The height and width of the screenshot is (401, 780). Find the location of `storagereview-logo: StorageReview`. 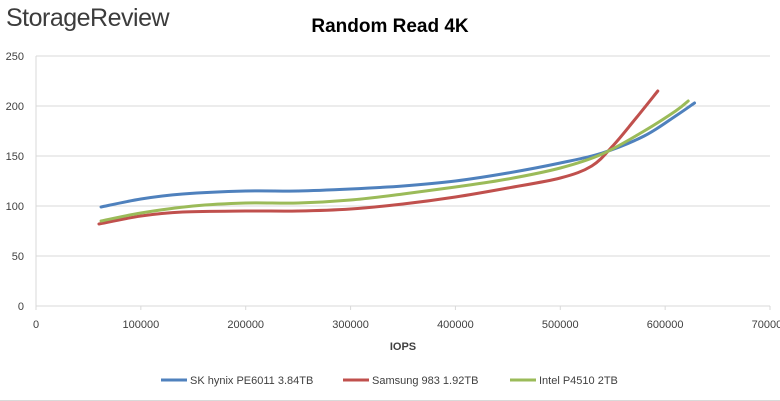

storagereview-logo: StorageReview is located at coordinates (88, 18).